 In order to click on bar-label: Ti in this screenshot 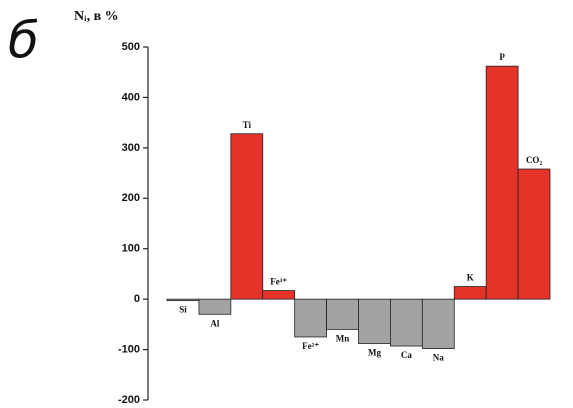, I will do `click(247, 125)`.